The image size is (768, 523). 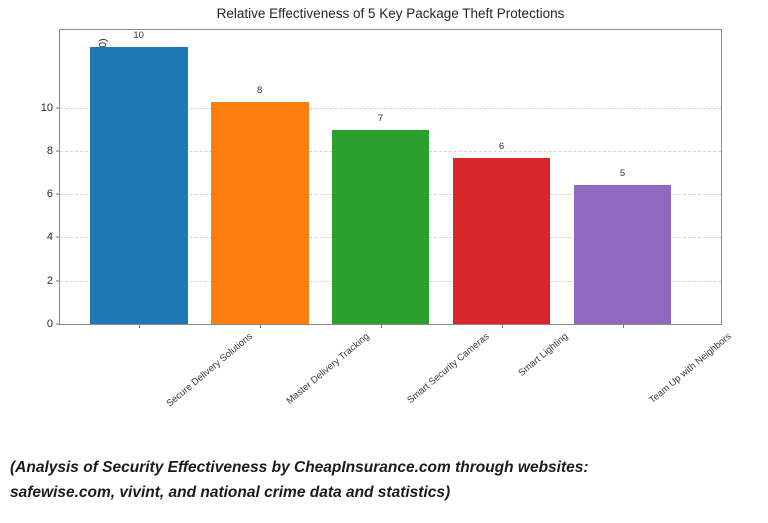 What do you see at coordinates (49, 237) in the screenshot?
I see `y-tick-label-4: 4` at bounding box center [49, 237].